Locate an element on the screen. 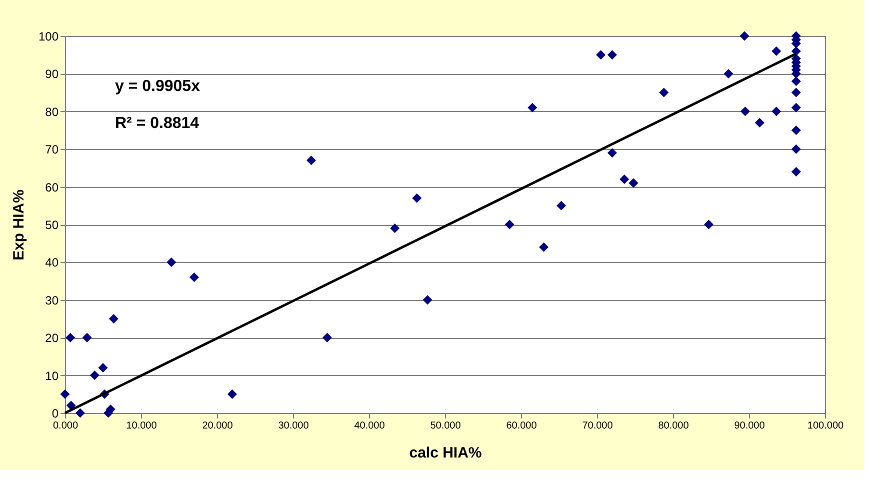 The width and height of the screenshot is (874, 500). y-tick-label: 70 is located at coordinates (52, 149).